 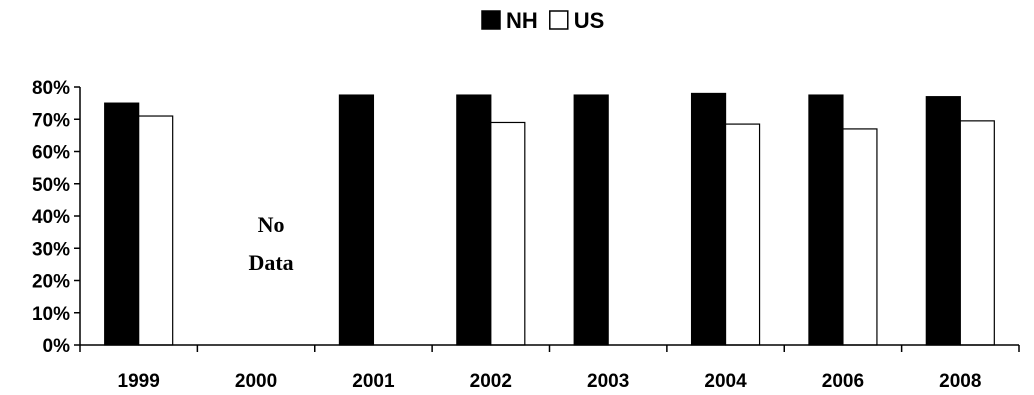 What do you see at coordinates (508, 233) in the screenshot?
I see `bar-us-2002` at bounding box center [508, 233].